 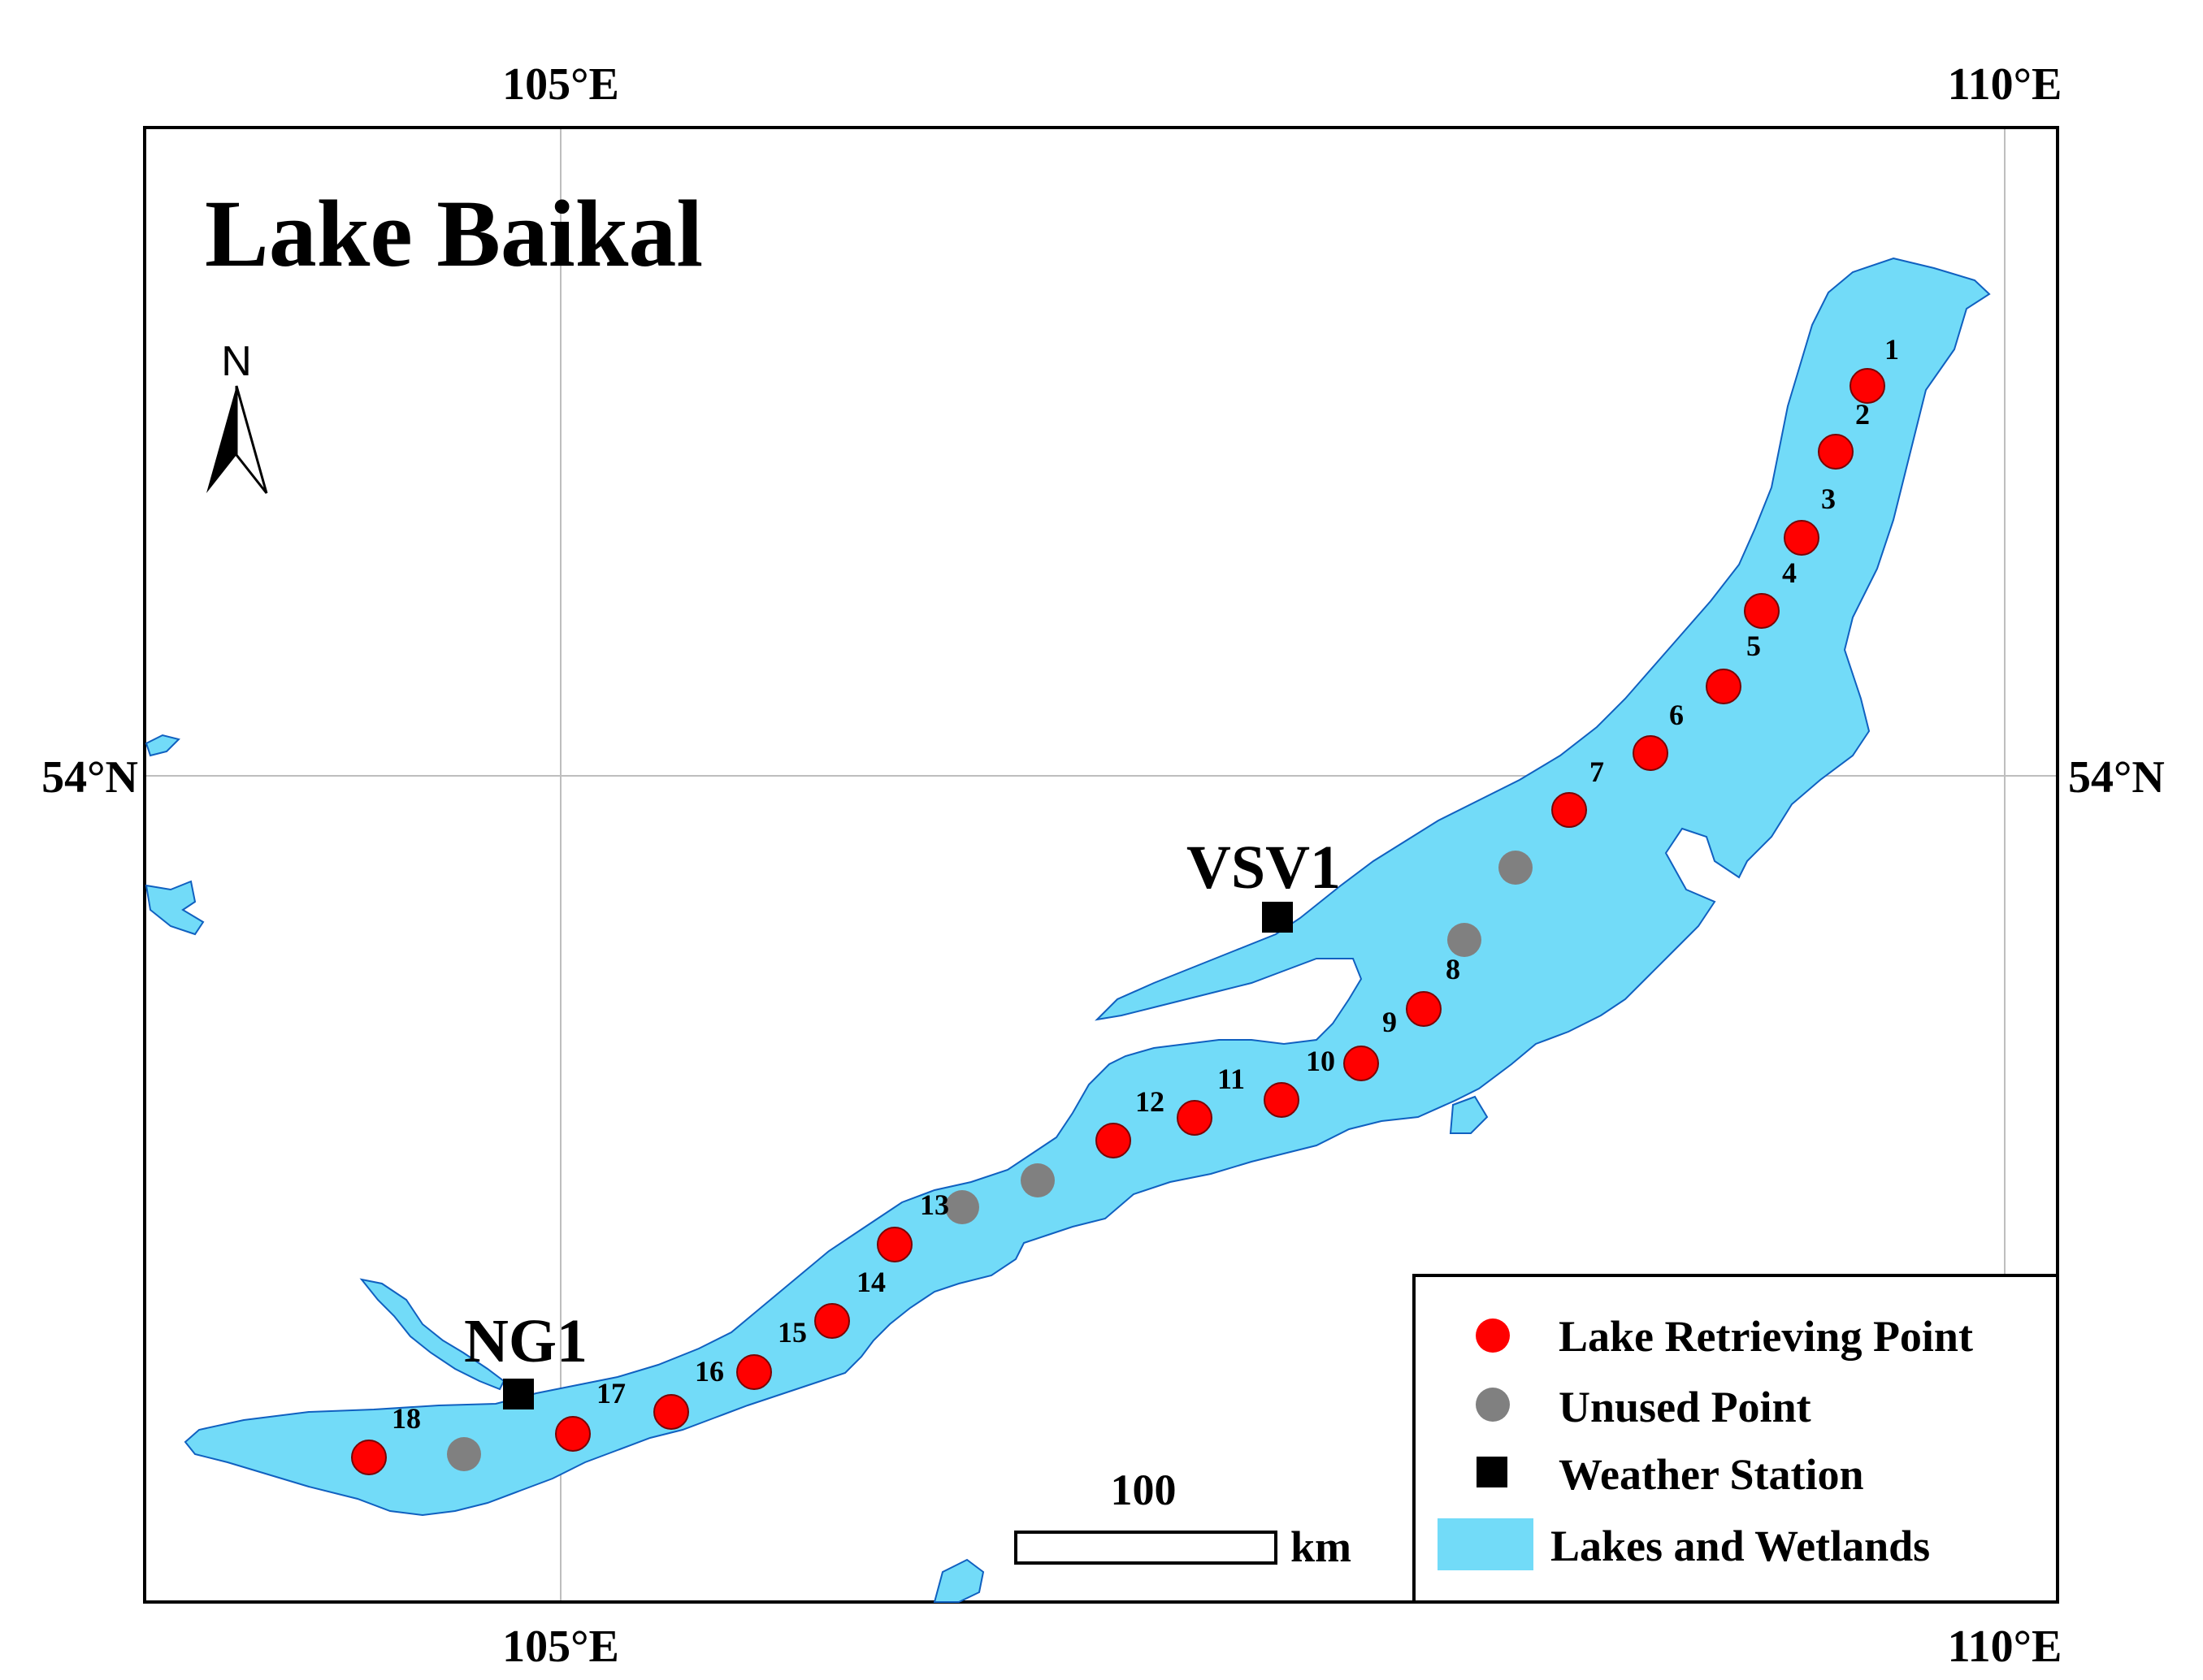 What do you see at coordinates (1493, 1335) in the screenshot?
I see `legend-symbol-retrieving-point` at bounding box center [1493, 1335].